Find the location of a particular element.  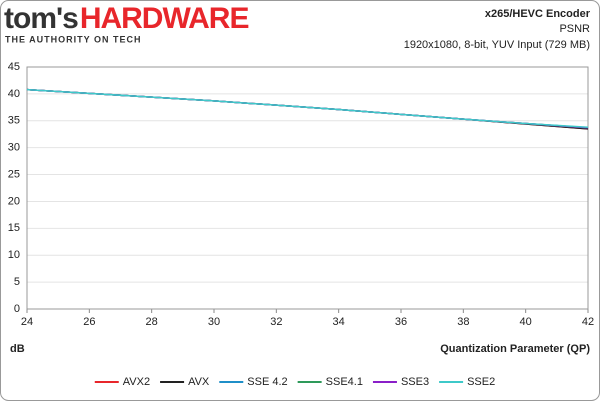

logo-right: HARDWARE is located at coordinates (164, 18).